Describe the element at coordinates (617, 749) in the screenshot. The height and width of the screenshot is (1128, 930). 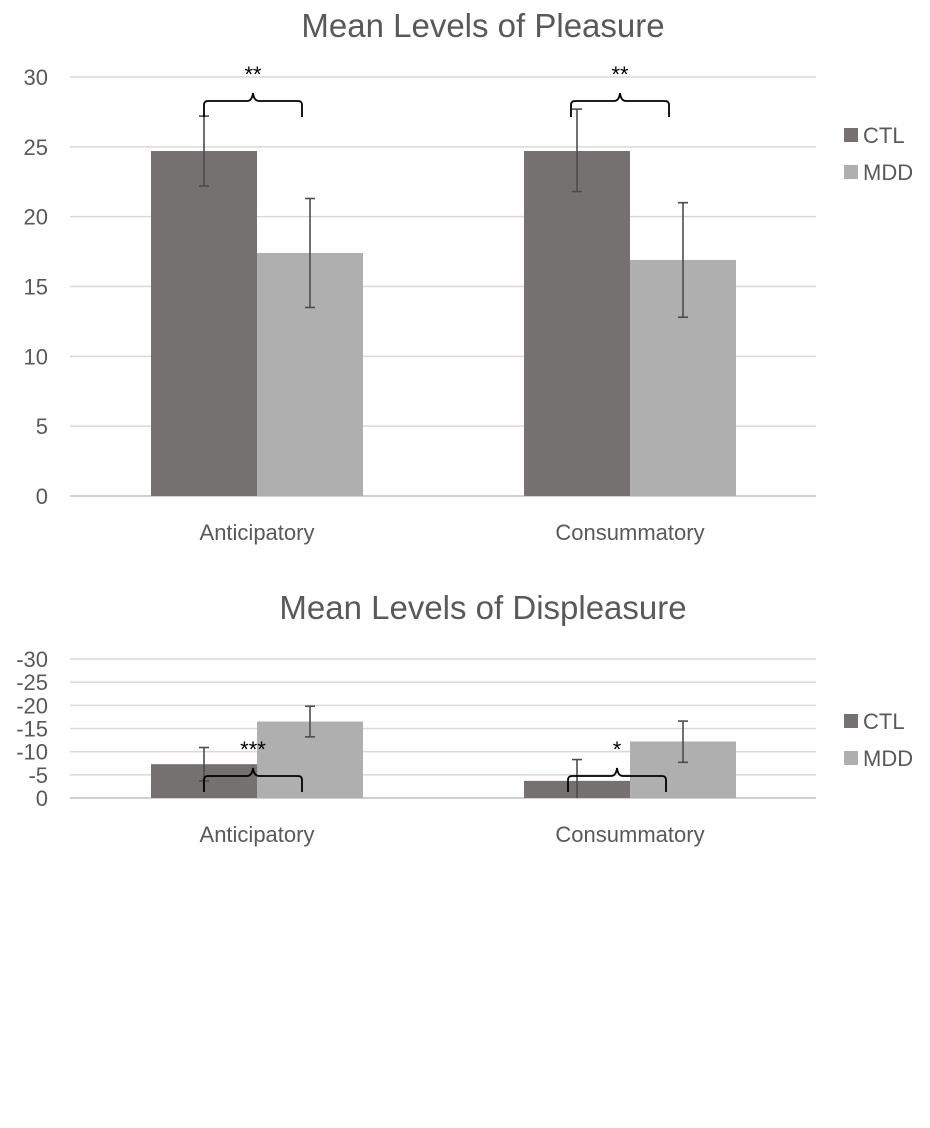
I see `significance-label: *` at that location.